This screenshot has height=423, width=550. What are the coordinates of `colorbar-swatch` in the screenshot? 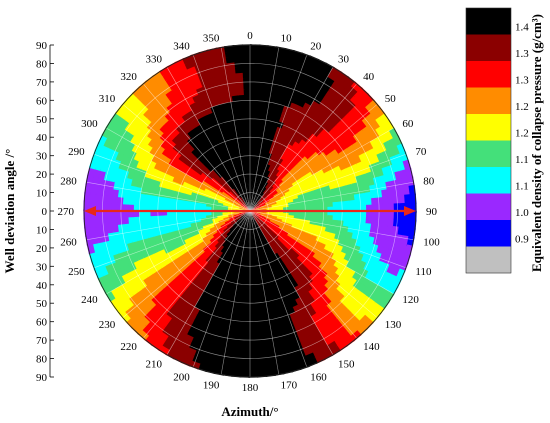 It's located at (488, 233).